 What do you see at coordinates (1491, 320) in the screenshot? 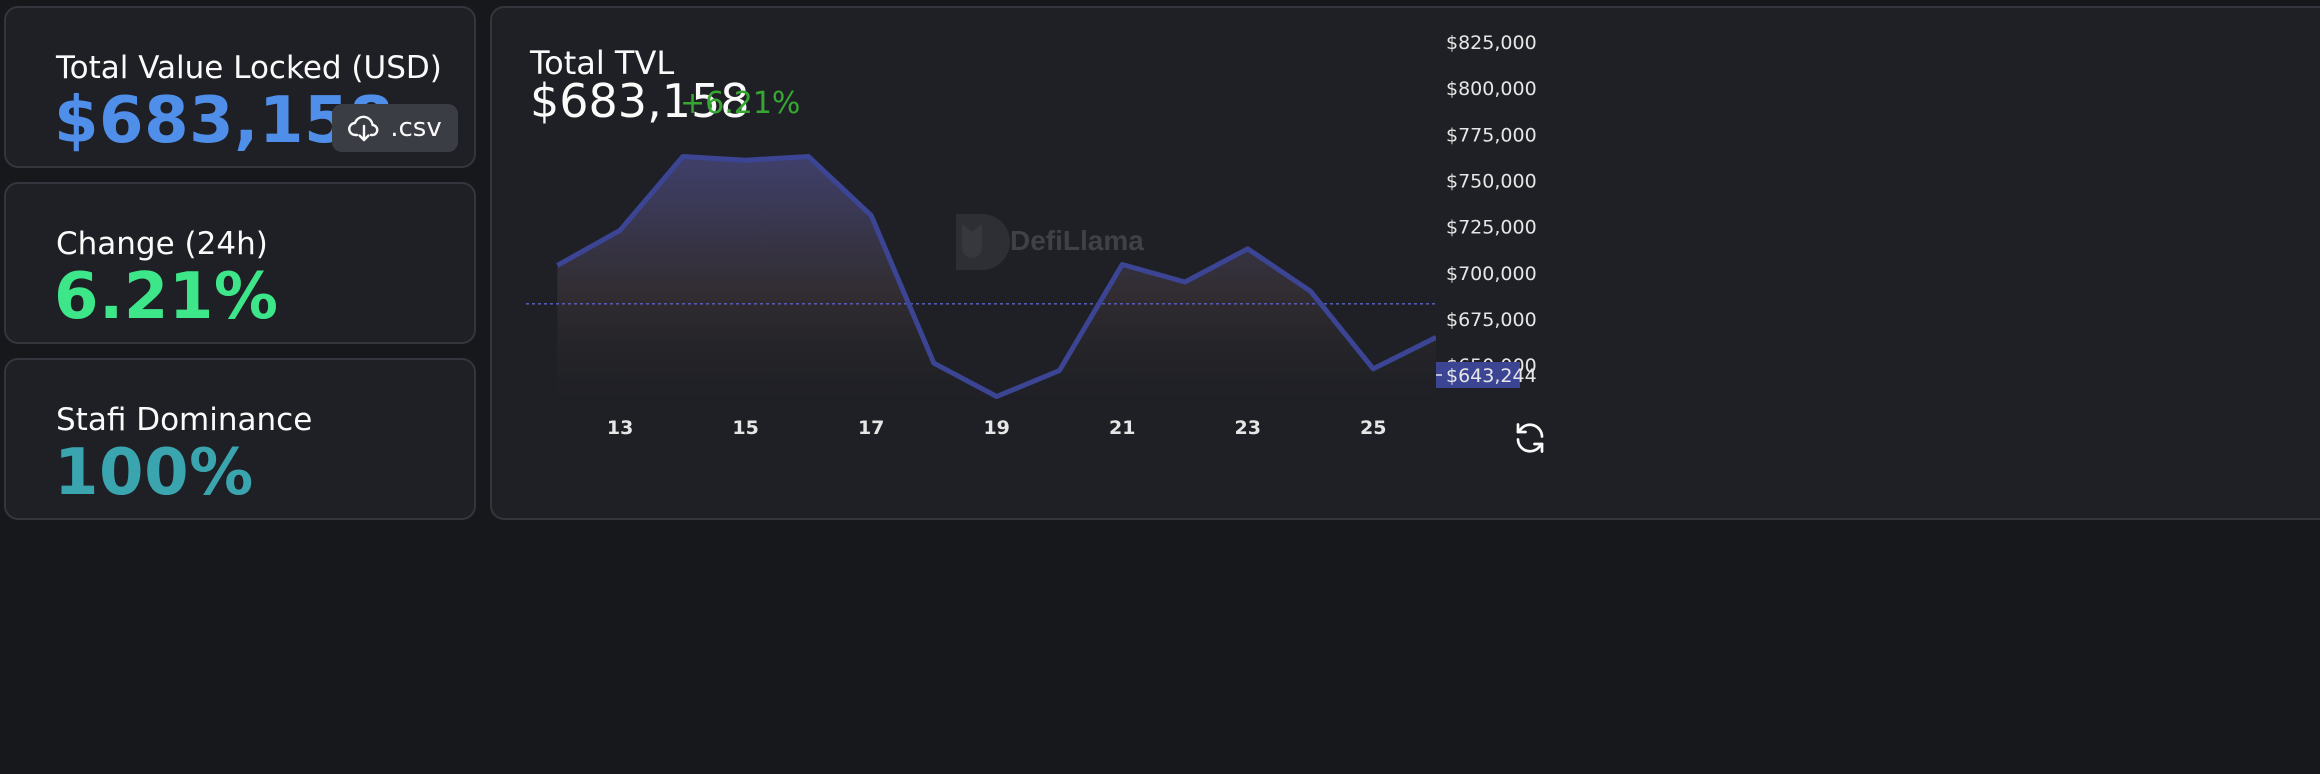
I see `y-tick-label: $675,000` at bounding box center [1491, 320].